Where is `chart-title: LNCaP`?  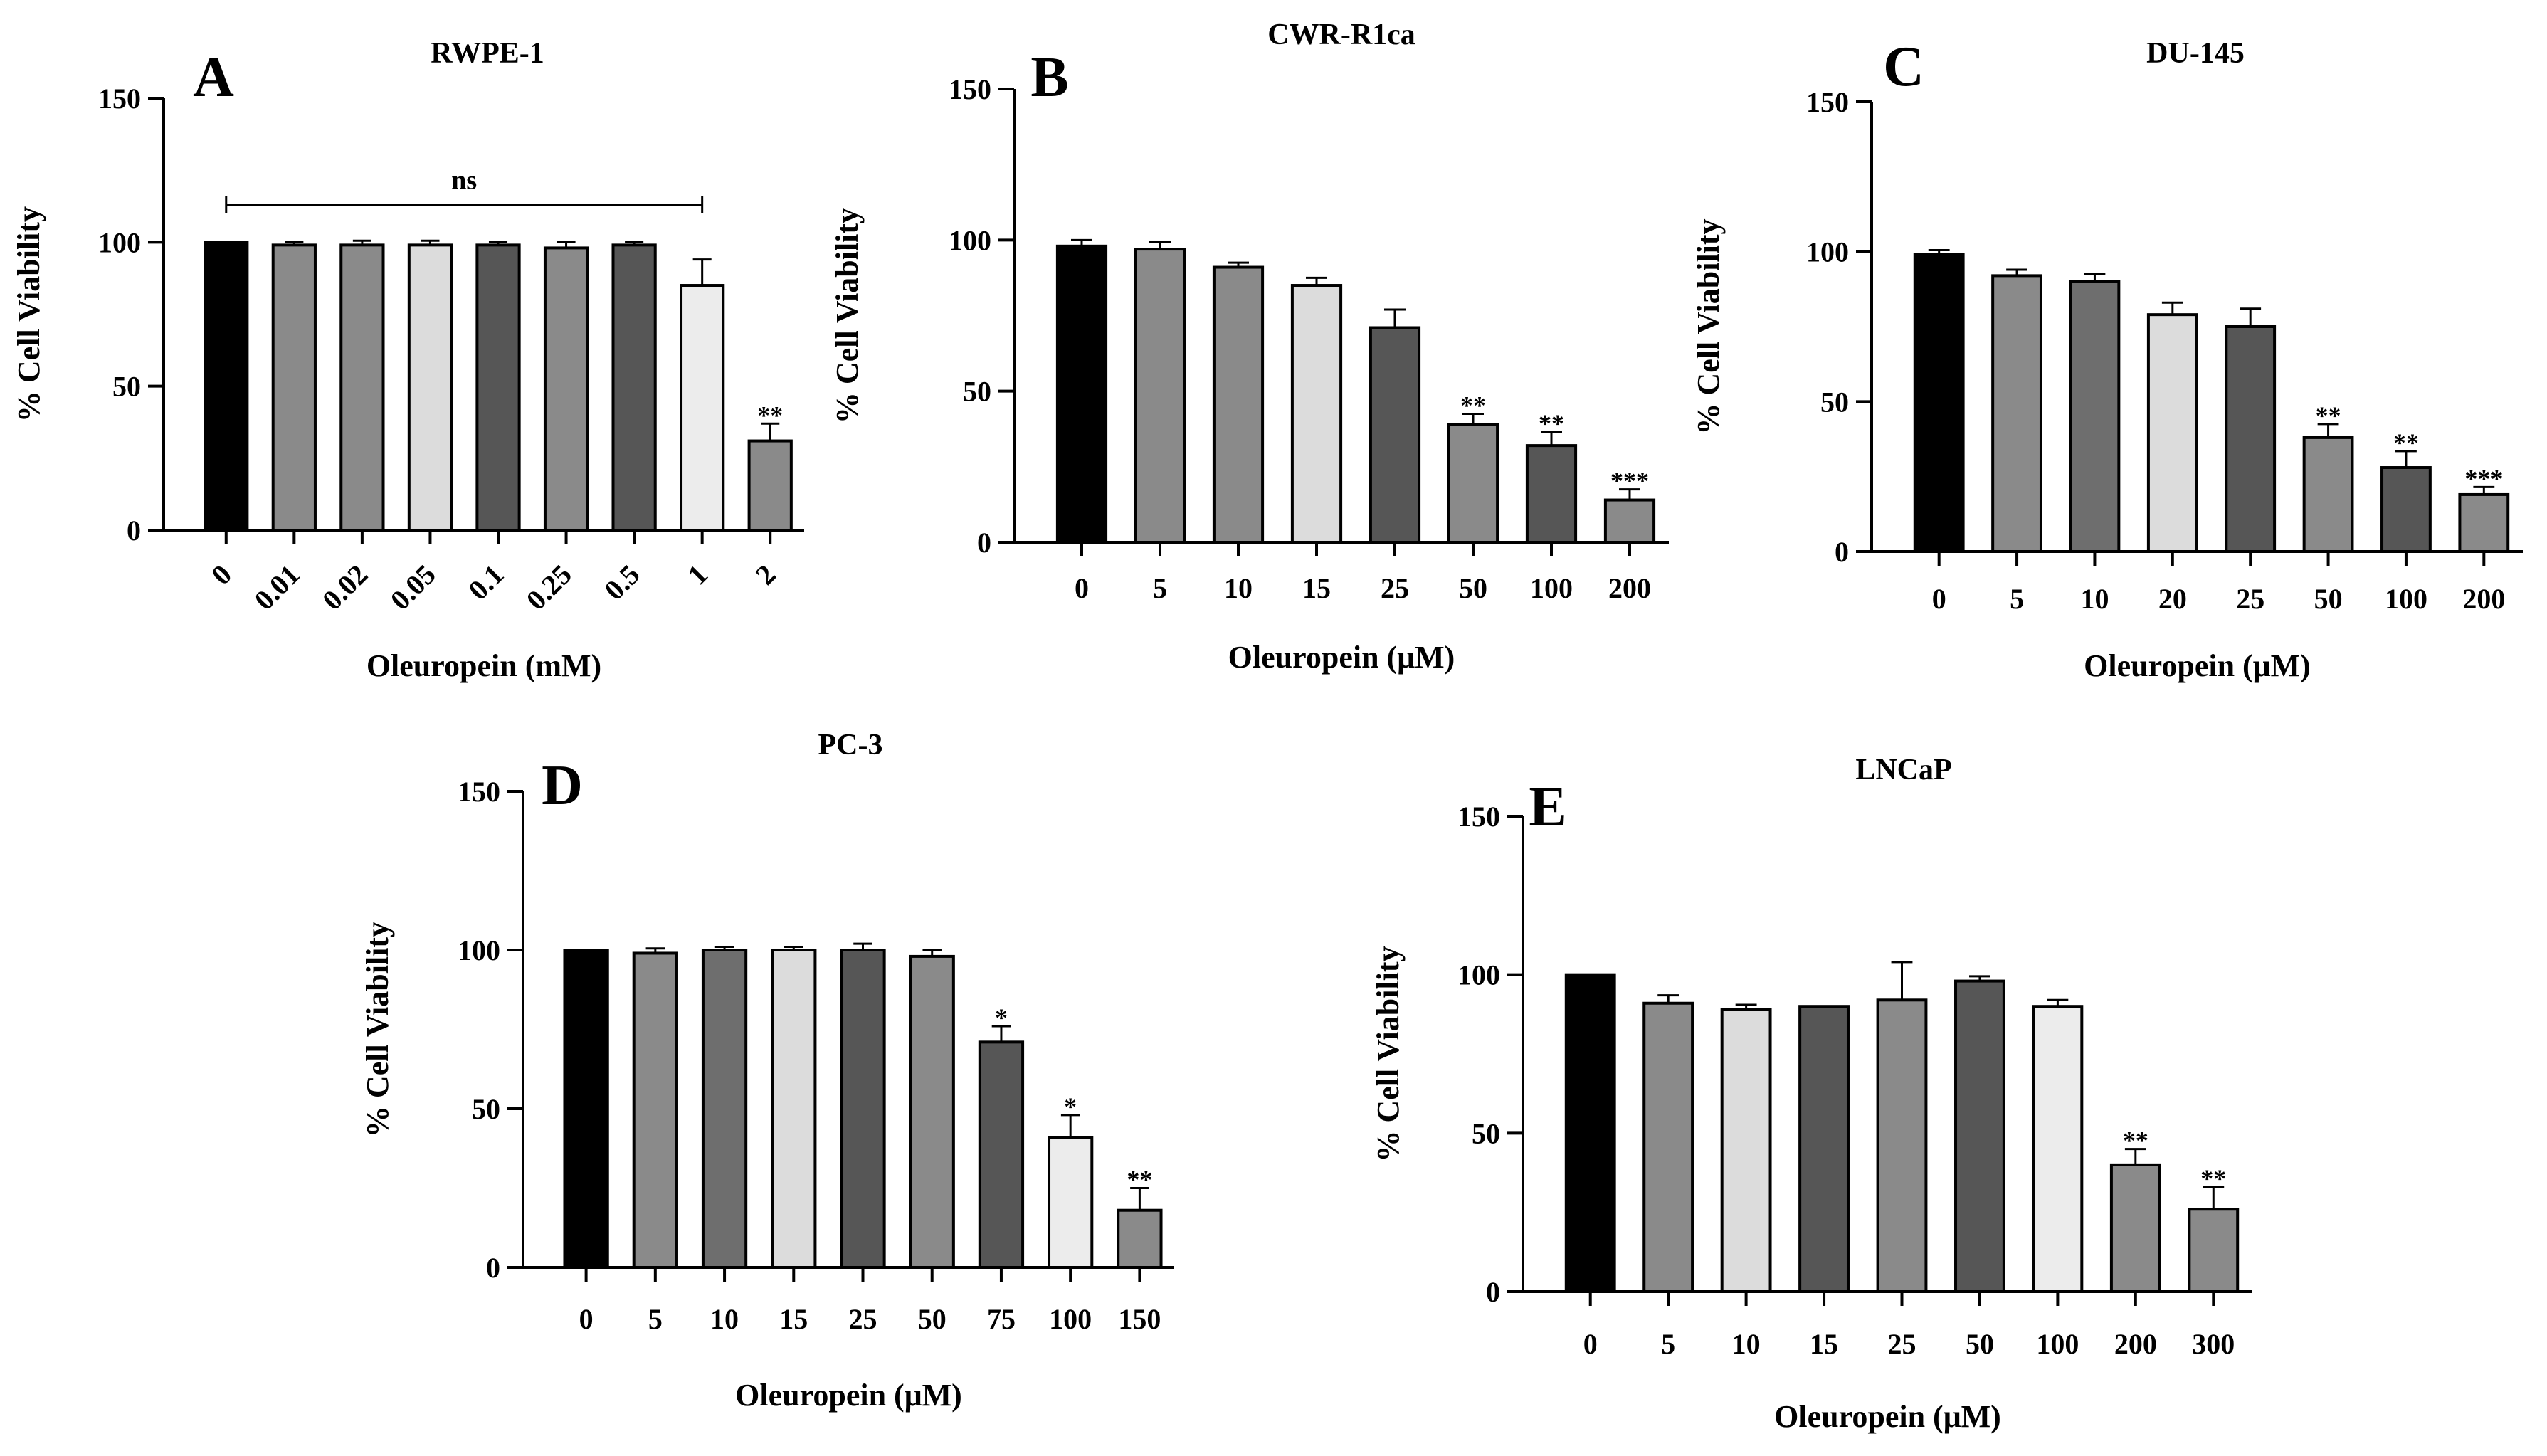 chart-title: LNCaP is located at coordinates (1903, 770).